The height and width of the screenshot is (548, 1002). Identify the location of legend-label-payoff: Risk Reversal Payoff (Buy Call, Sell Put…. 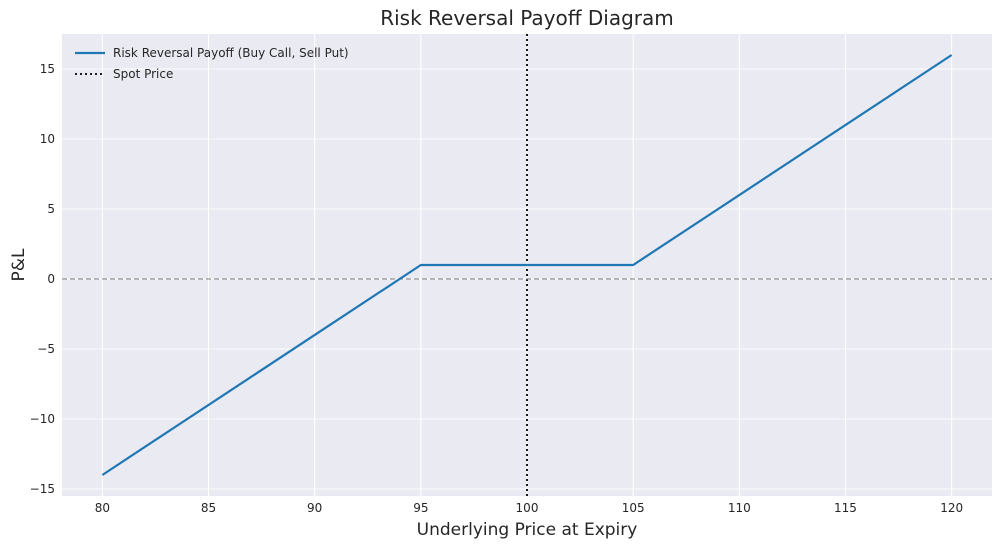
(231, 53).